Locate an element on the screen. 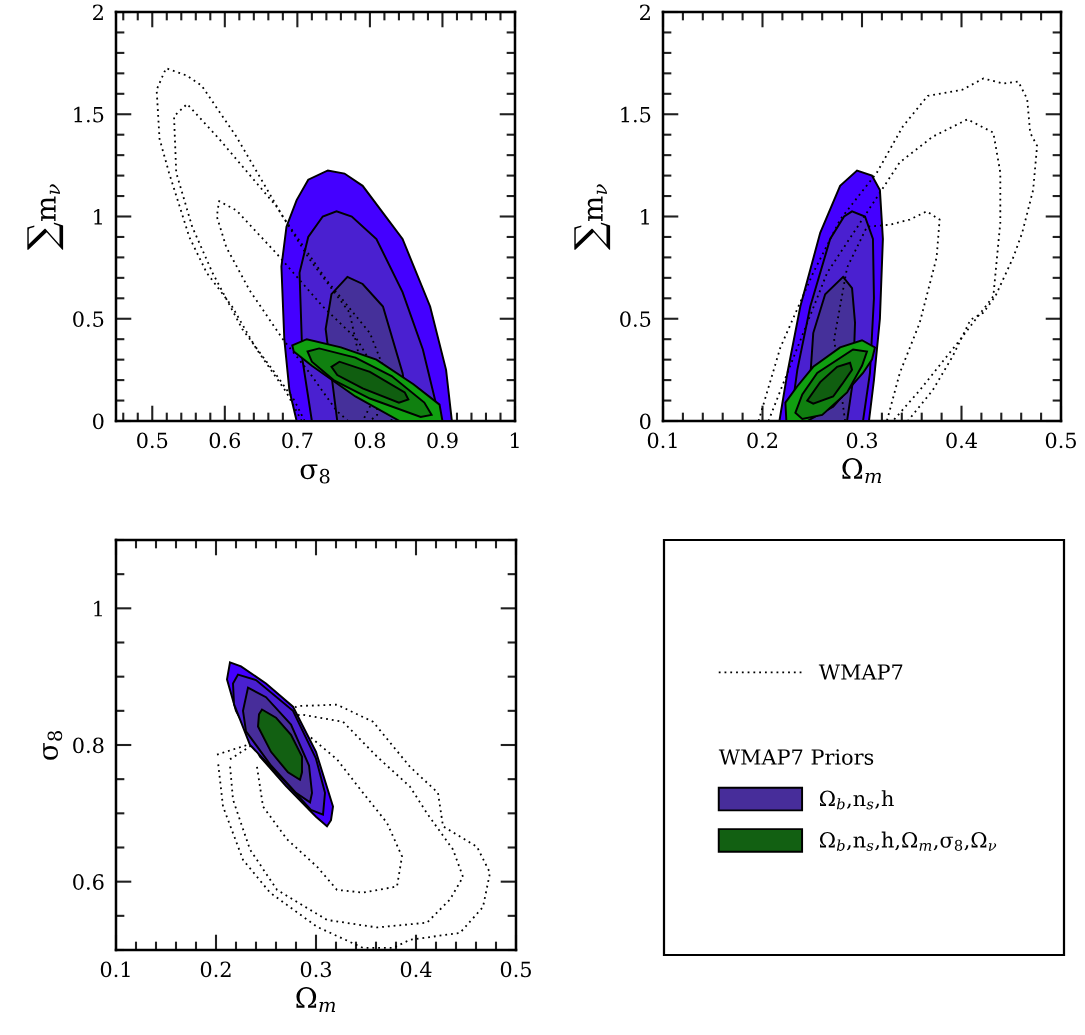 The height and width of the screenshot is (1035, 1085). legend-label: WMAP7 is located at coordinates (860, 672).